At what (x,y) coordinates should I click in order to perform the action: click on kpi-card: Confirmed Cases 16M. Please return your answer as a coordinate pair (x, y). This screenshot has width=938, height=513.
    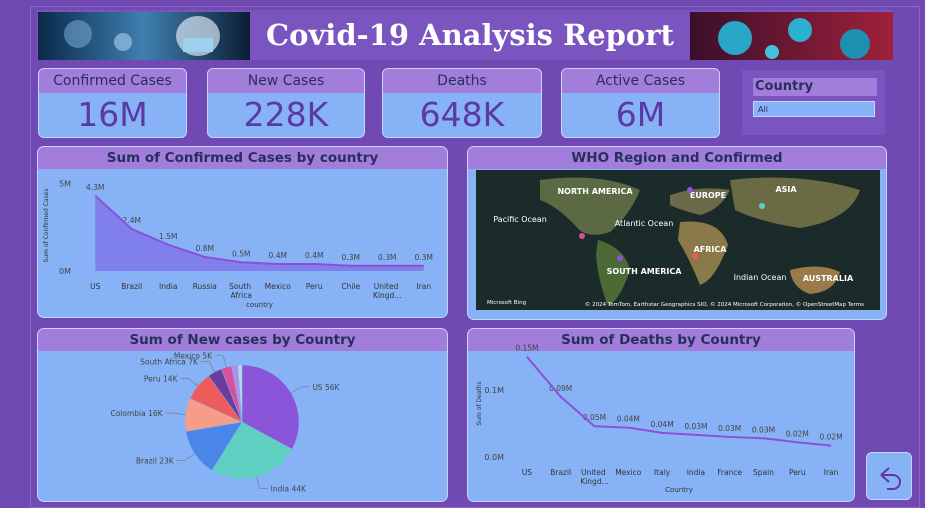
    Looking at the image, I should click on (112, 103).